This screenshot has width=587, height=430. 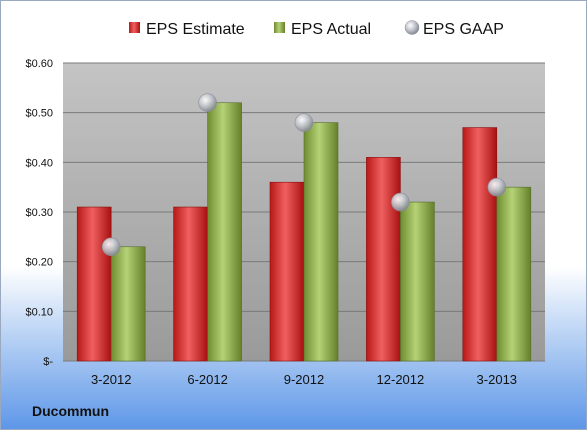 I want to click on x-tick-label: 3-2012, so click(x=111, y=379).